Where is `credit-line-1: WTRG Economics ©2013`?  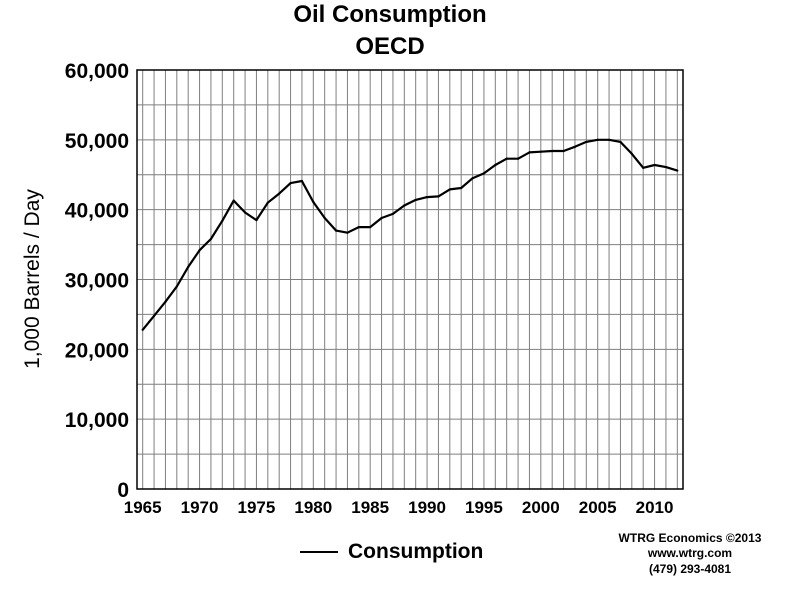
credit-line-1: WTRG Economics ©2013 is located at coordinates (690, 538).